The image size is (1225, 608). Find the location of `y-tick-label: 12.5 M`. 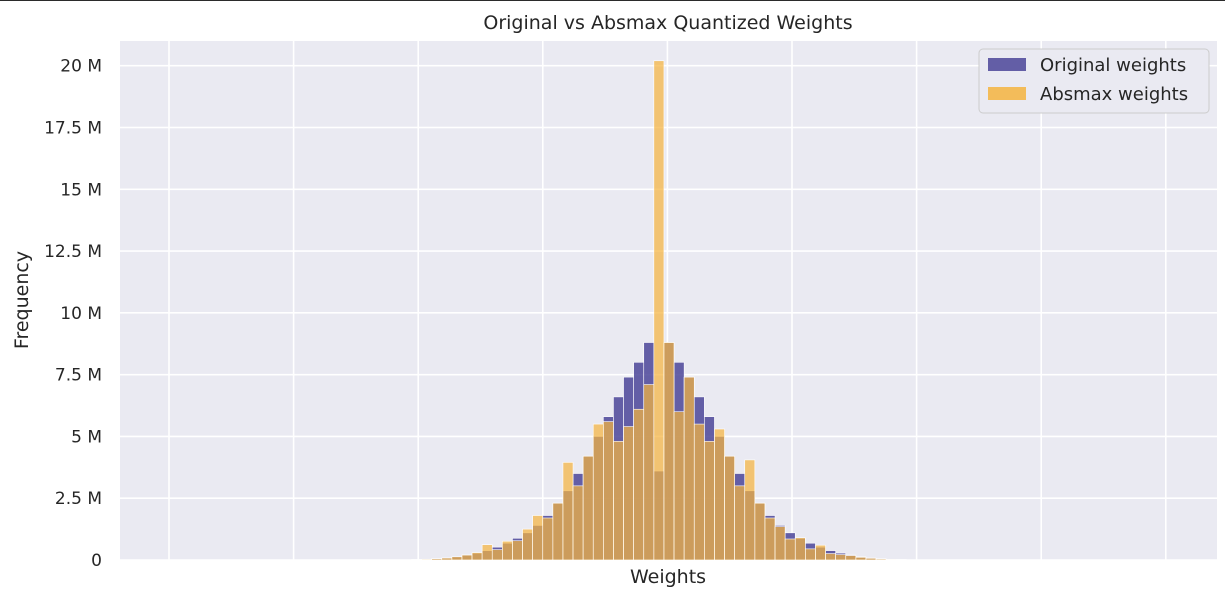

y-tick-label: 12.5 M is located at coordinates (73, 252).